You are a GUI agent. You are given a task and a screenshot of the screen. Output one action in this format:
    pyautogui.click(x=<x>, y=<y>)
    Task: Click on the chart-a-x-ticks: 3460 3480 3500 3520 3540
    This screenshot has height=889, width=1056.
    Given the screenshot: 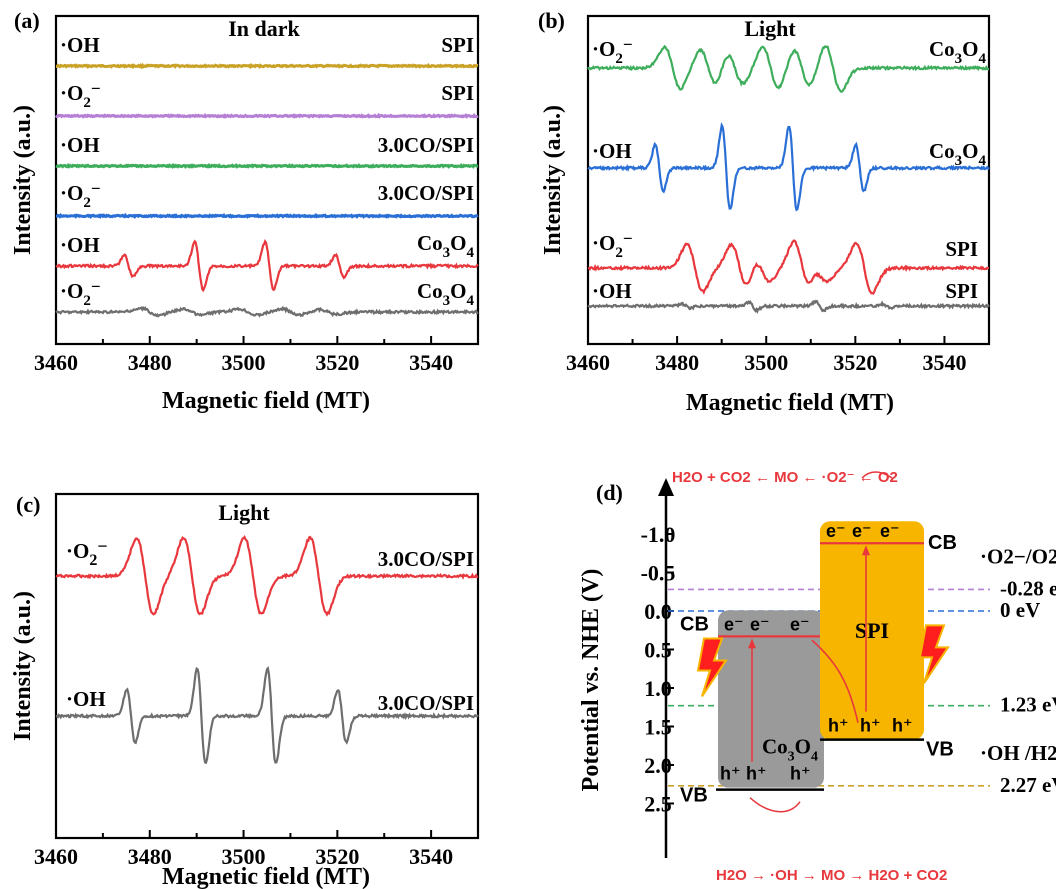 What is the action you would take?
    pyautogui.click(x=256, y=355)
    